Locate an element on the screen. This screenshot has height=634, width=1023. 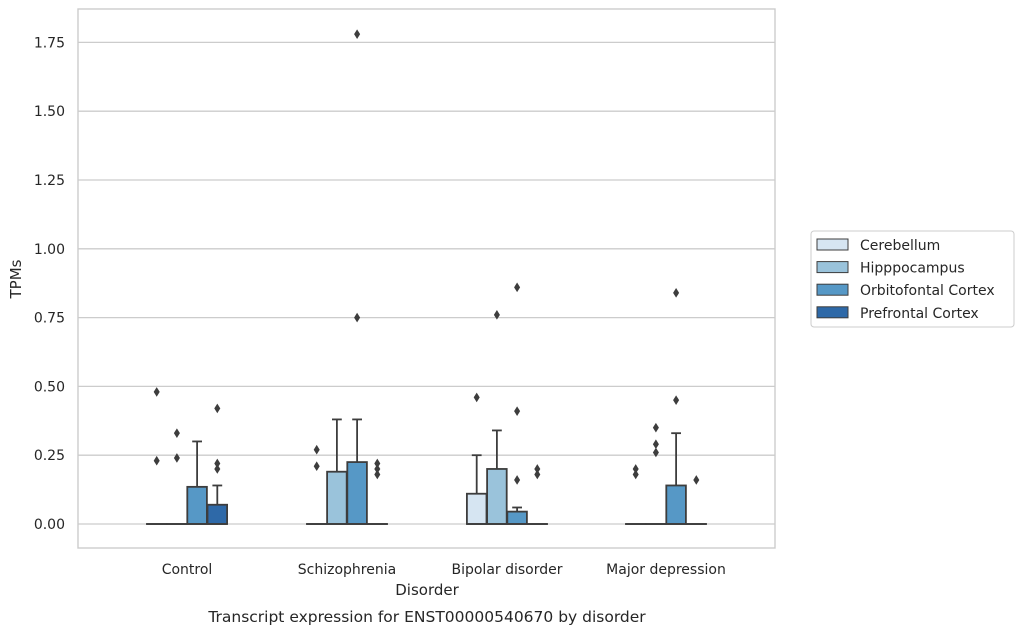
legend-entry: Cerebellum is located at coordinates (900, 246).